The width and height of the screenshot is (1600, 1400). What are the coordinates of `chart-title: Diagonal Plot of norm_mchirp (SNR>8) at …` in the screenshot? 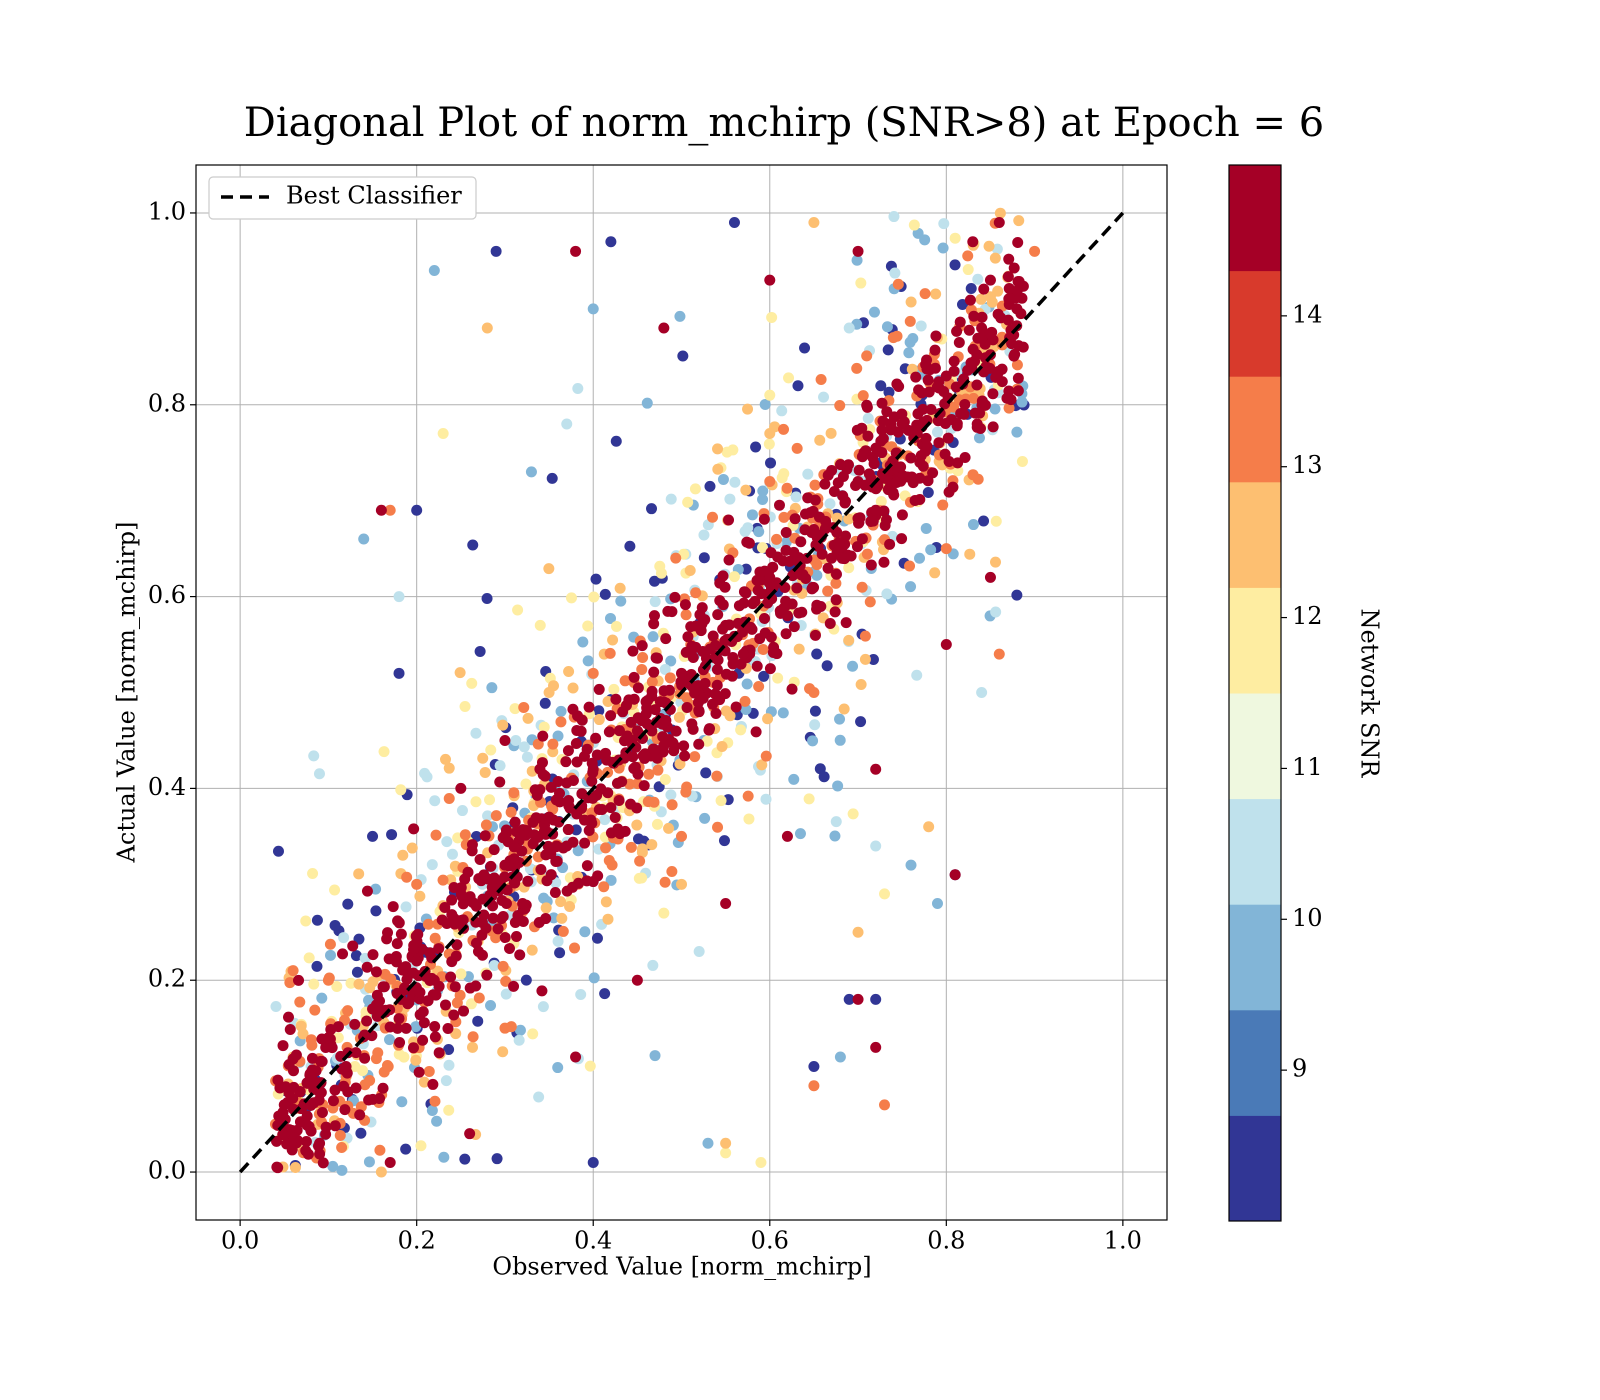 It's located at (784, 123).